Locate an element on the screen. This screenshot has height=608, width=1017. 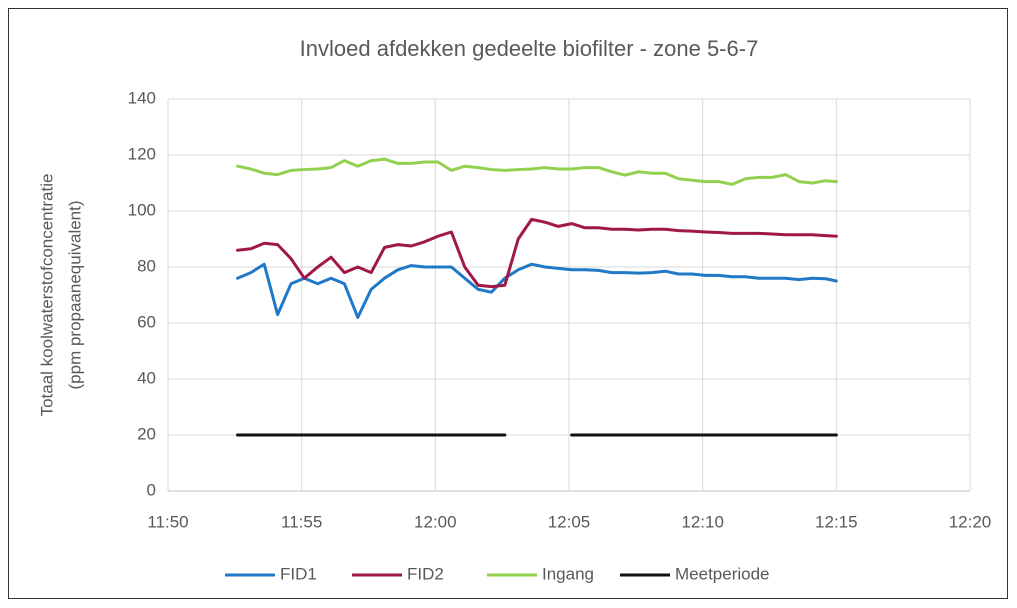
y-tick-label: 20 is located at coordinates (146, 433).